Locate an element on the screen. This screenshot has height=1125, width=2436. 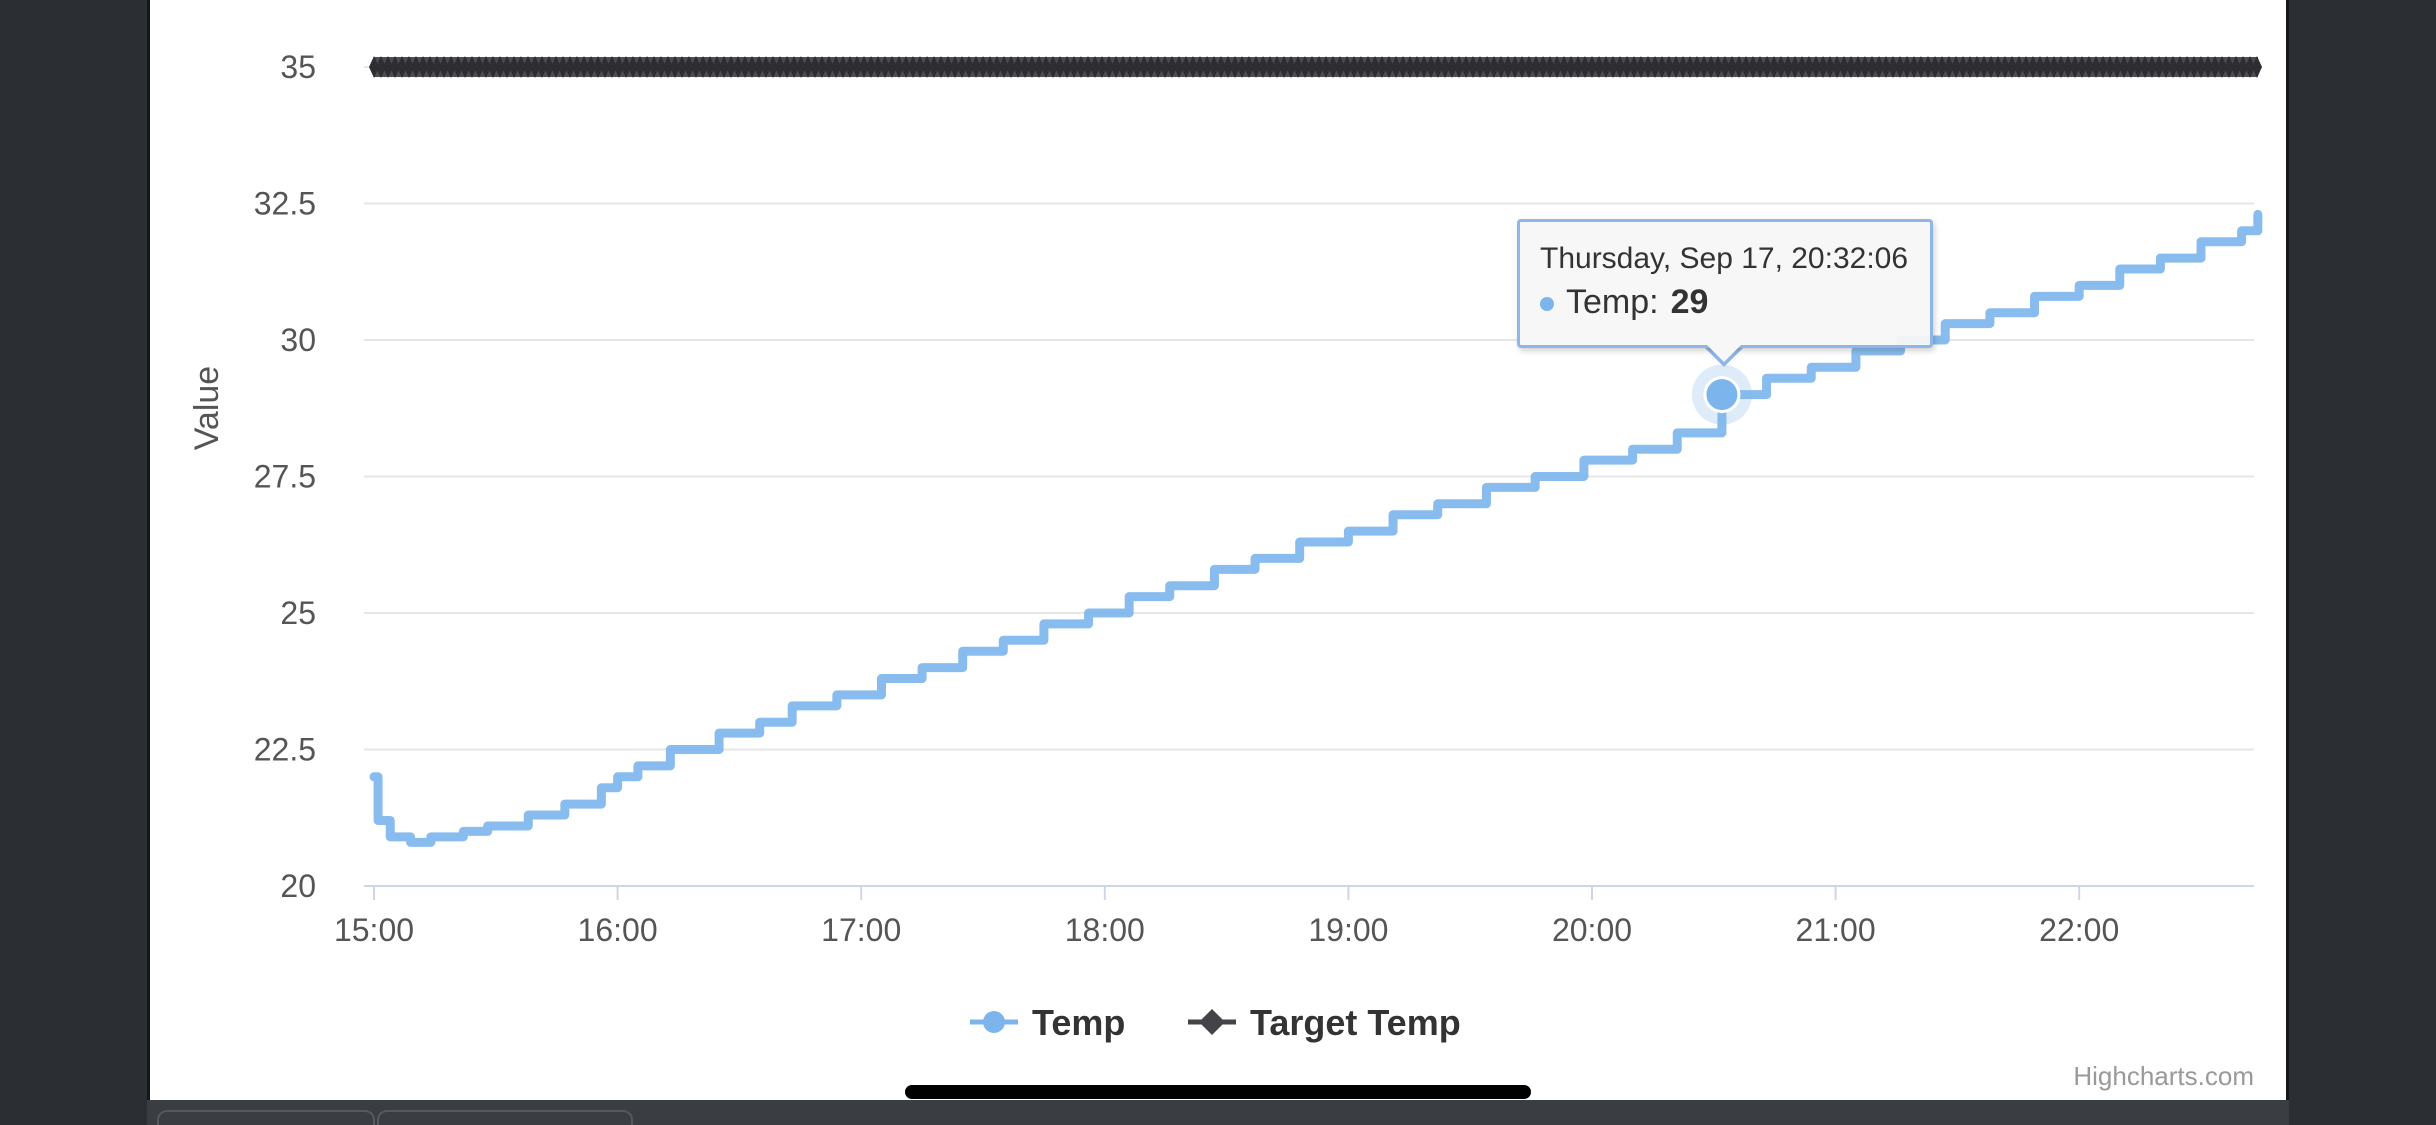
legend-item-temp: Temp is located at coordinates (1047, 1022).